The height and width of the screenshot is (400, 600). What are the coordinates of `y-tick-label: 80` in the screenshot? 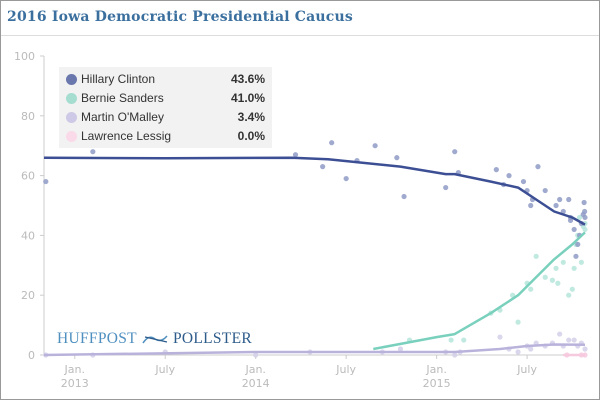 It's located at (28, 116).